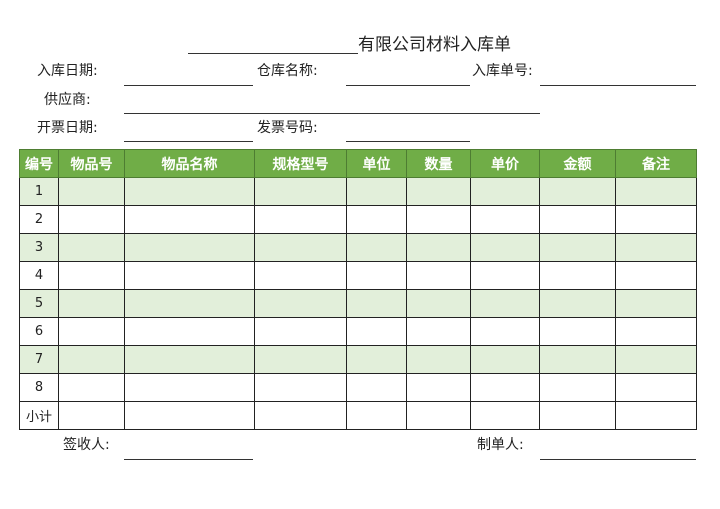 The image size is (720, 509). I want to click on invoice-no-label: 发票号码:, so click(287, 128).